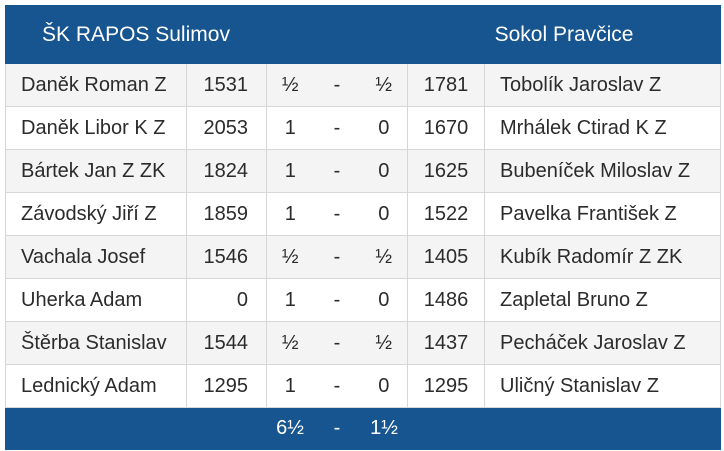  What do you see at coordinates (603, 386) in the screenshot?
I see `away-player-name: Uličný Stanislav Z` at bounding box center [603, 386].